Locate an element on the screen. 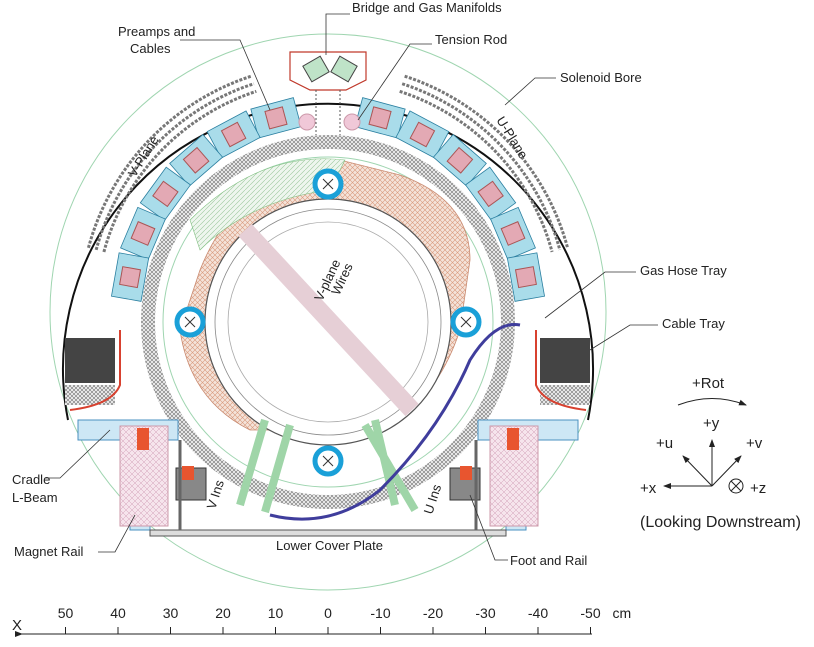 This screenshot has width=814, height=647. scale-tick-label: 50 is located at coordinates (66, 613).